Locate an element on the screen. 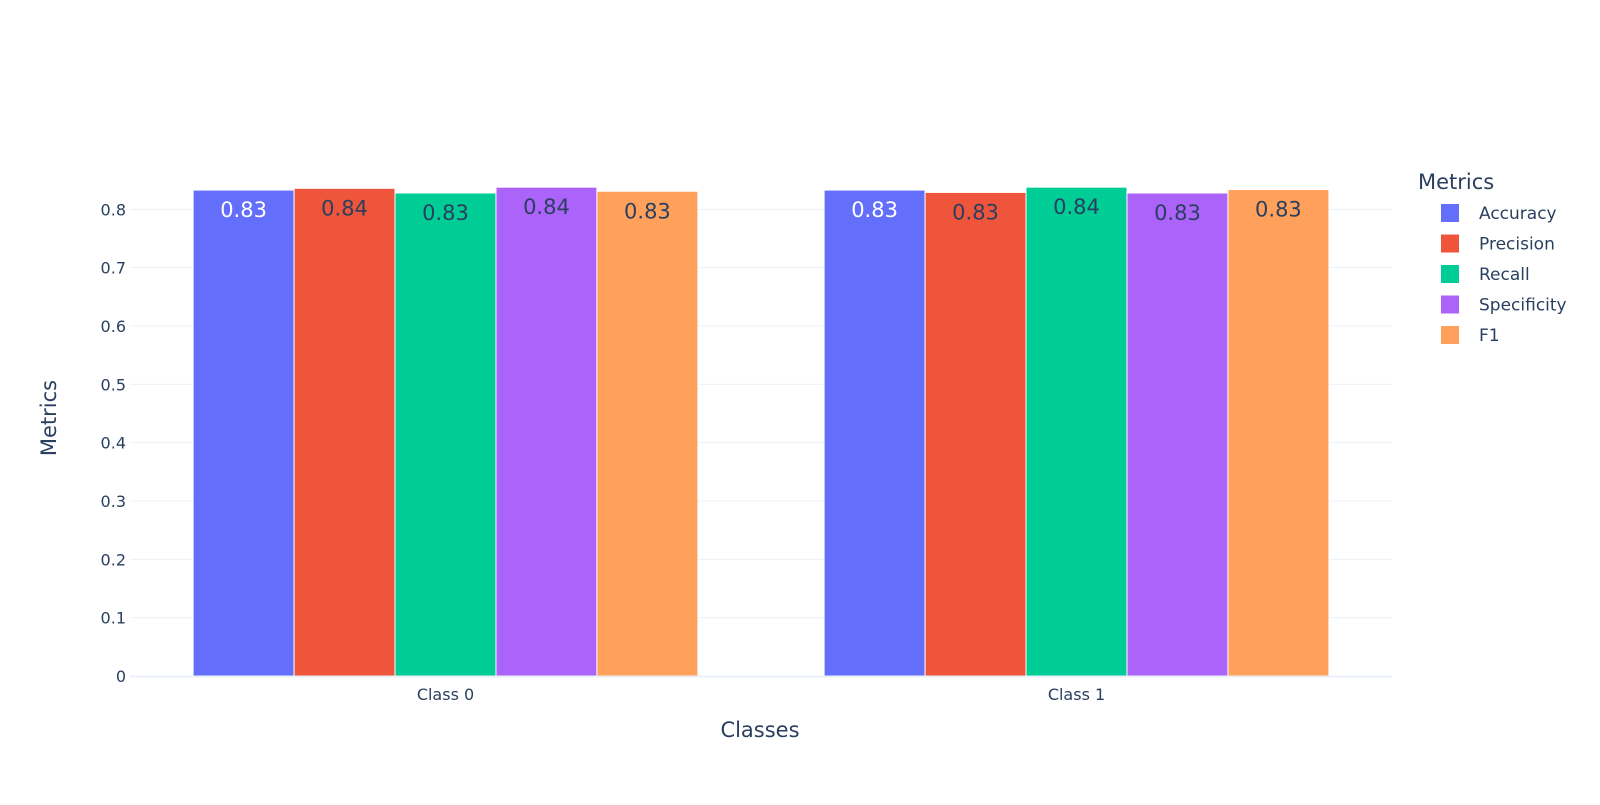 This screenshot has width=1600, height=805. y-tick-label: 0.1 is located at coordinates (113, 618).